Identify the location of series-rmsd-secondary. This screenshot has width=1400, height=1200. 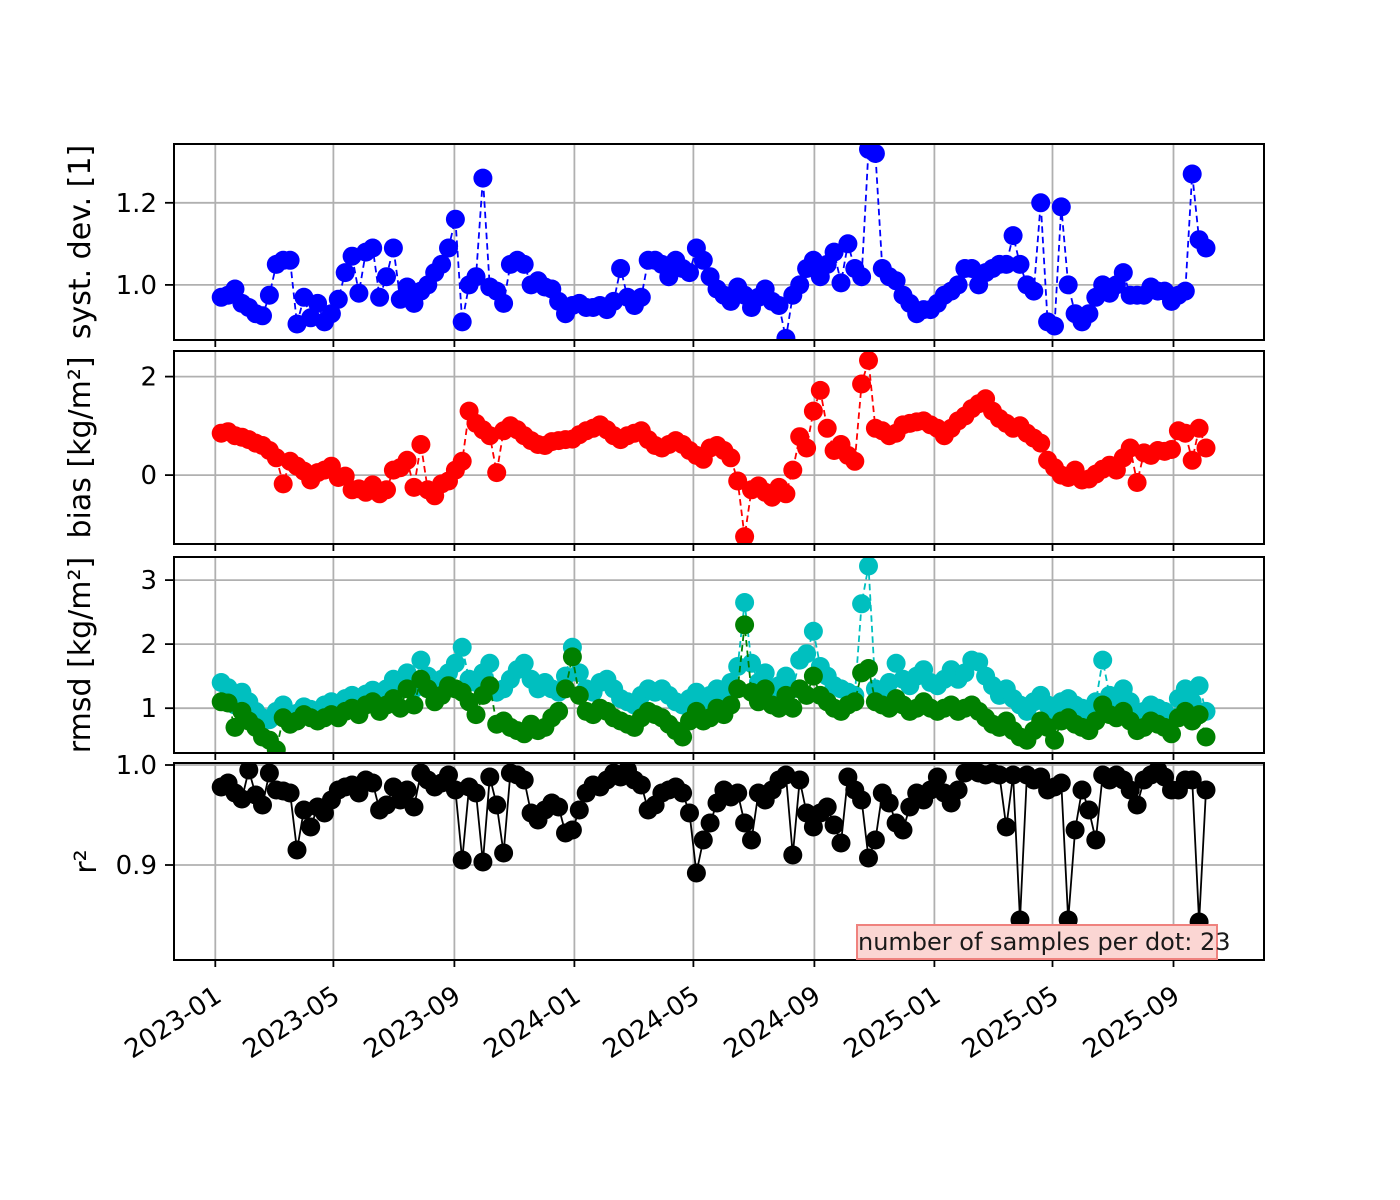
(713, 684).